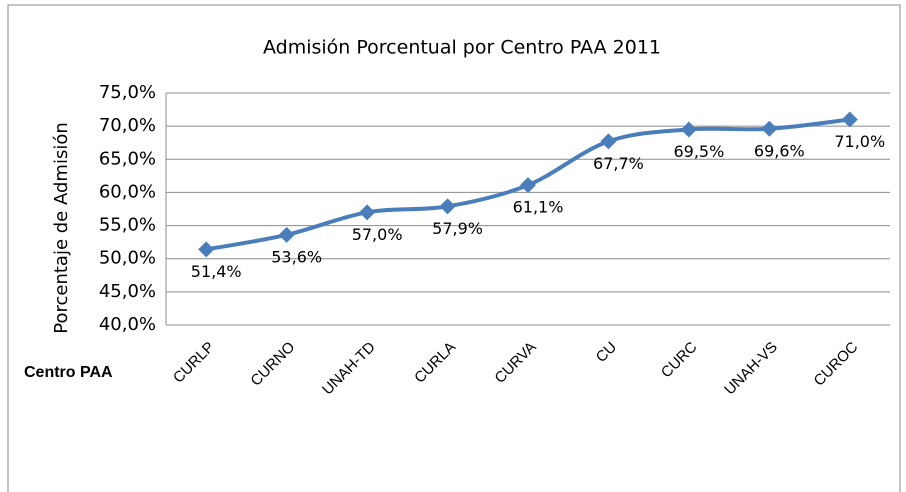 The image size is (906, 492). What do you see at coordinates (296, 256) in the screenshot?
I see `data-label: 53,6%` at bounding box center [296, 256].